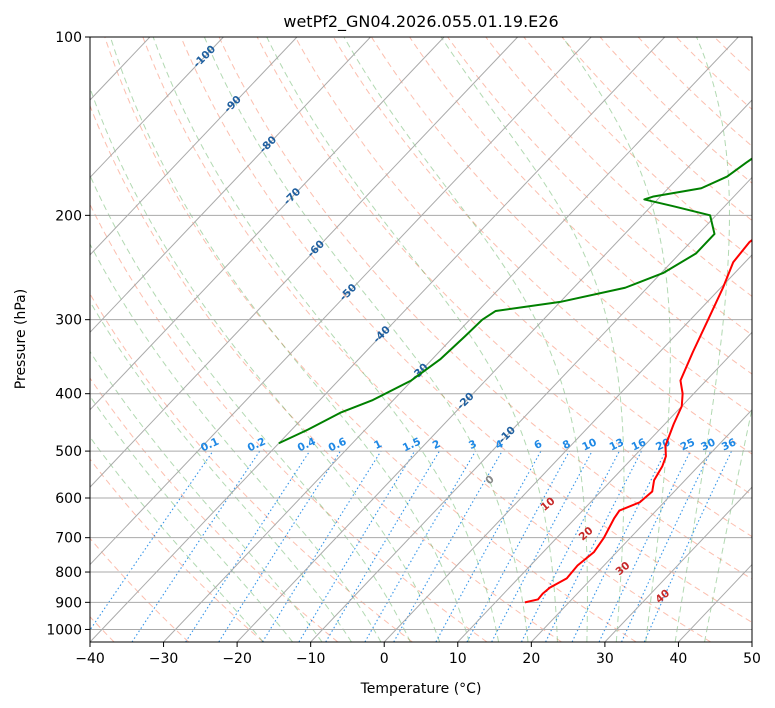  What do you see at coordinates (68, 573) in the screenshot?
I see `y-tick-label: 800` at bounding box center [68, 573].